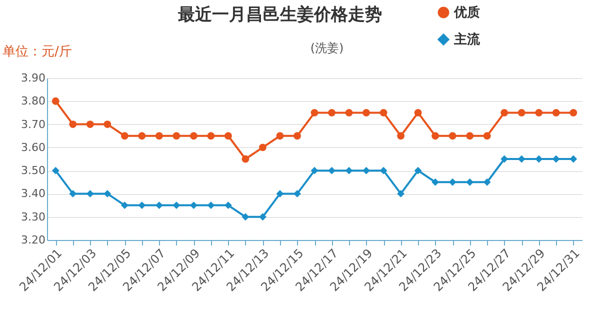  I want to click on y-tick-label: 3.20, so click(33, 240).